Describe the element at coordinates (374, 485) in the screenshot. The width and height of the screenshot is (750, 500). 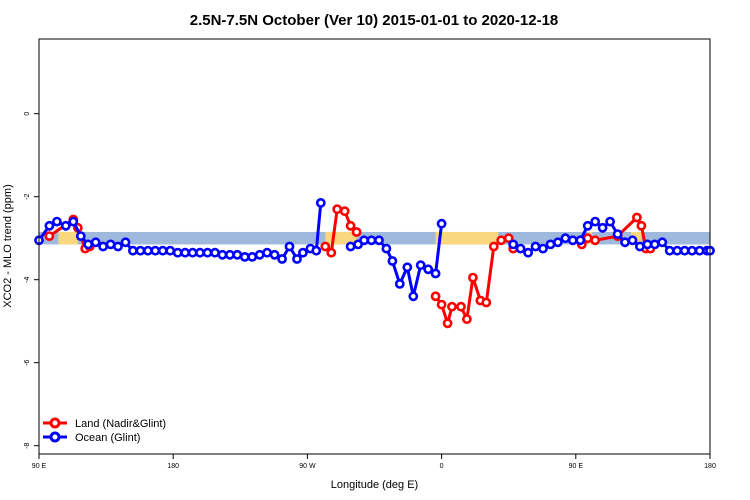
I see `x-axis-label: Longitude (deg E)` at that location.